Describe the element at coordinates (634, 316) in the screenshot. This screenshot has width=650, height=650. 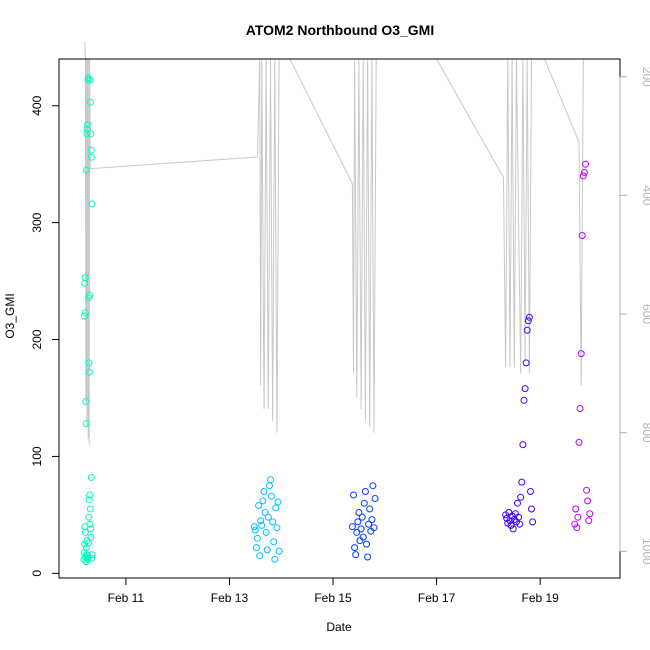
I see `right-axis: 200 400 600 800 1000` at that location.